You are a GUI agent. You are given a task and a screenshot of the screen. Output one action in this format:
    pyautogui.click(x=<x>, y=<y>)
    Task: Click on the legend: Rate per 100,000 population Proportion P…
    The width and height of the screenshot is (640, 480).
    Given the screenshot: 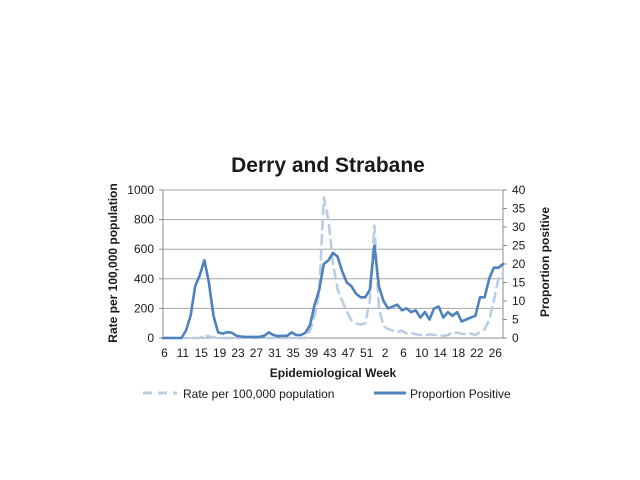 What is the action you would take?
    pyautogui.click(x=327, y=394)
    